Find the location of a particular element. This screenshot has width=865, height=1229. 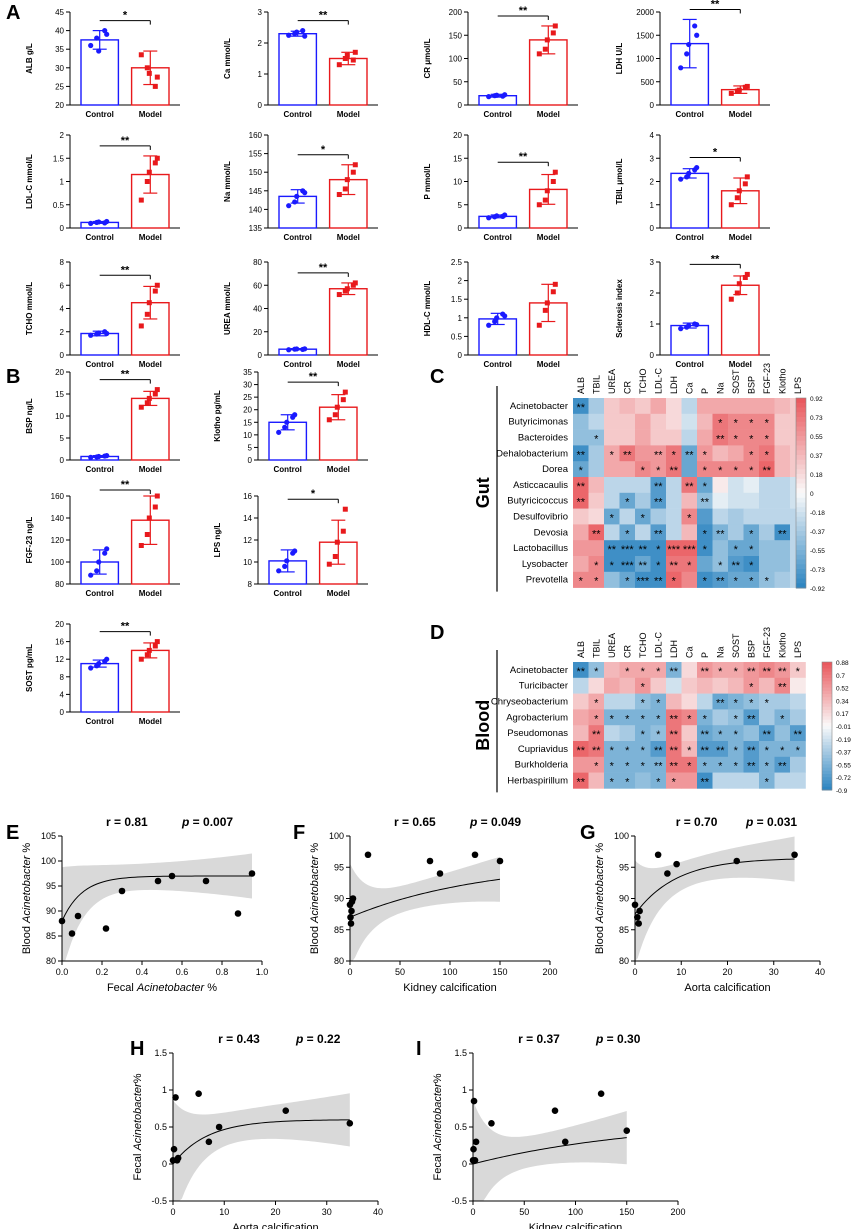

y-tick-label: 2 is located at coordinates (652, 293).